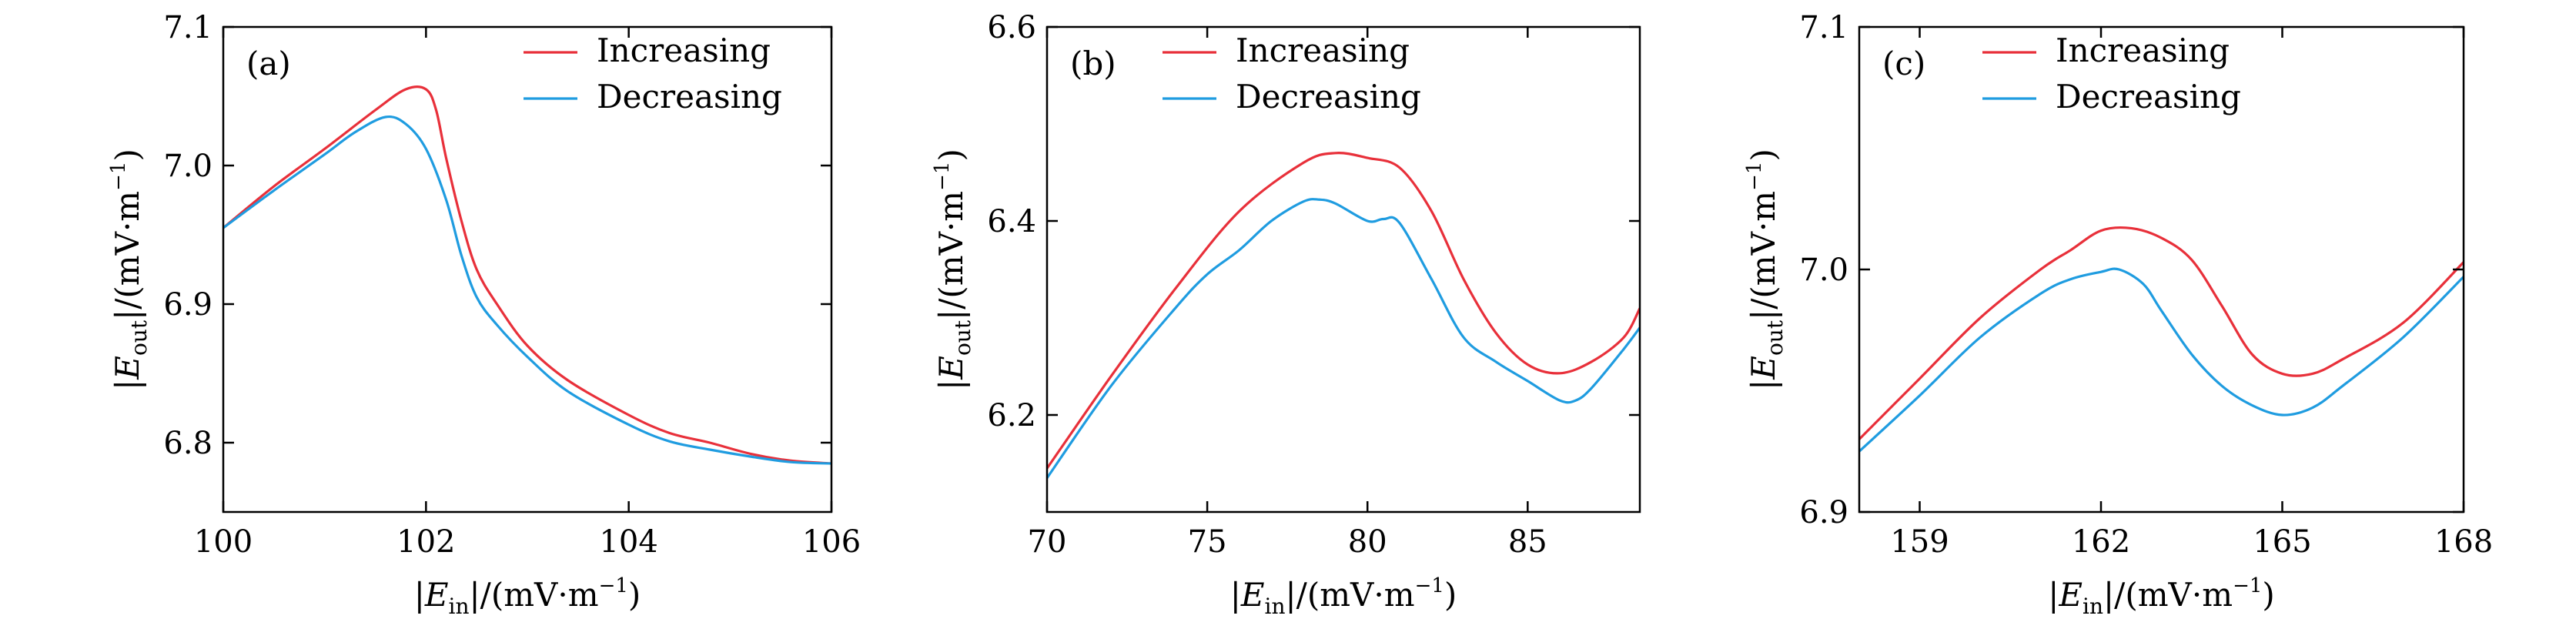 The height and width of the screenshot is (629, 2576). I want to click on y-tick-label: 6.4, so click(1012, 222).